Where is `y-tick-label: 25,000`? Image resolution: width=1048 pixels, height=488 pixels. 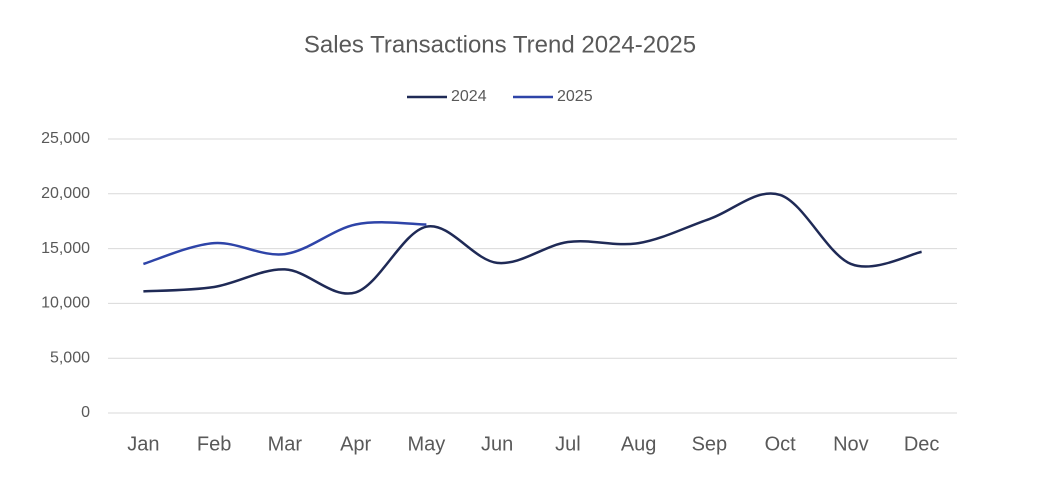
y-tick-label: 25,000 is located at coordinates (65, 138).